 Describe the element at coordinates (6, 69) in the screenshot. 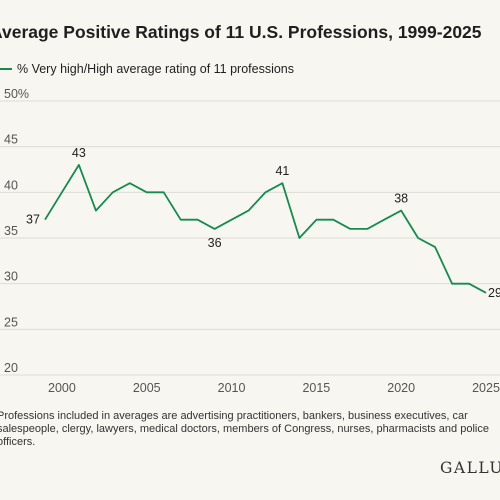

I see `legend-swatch` at that location.